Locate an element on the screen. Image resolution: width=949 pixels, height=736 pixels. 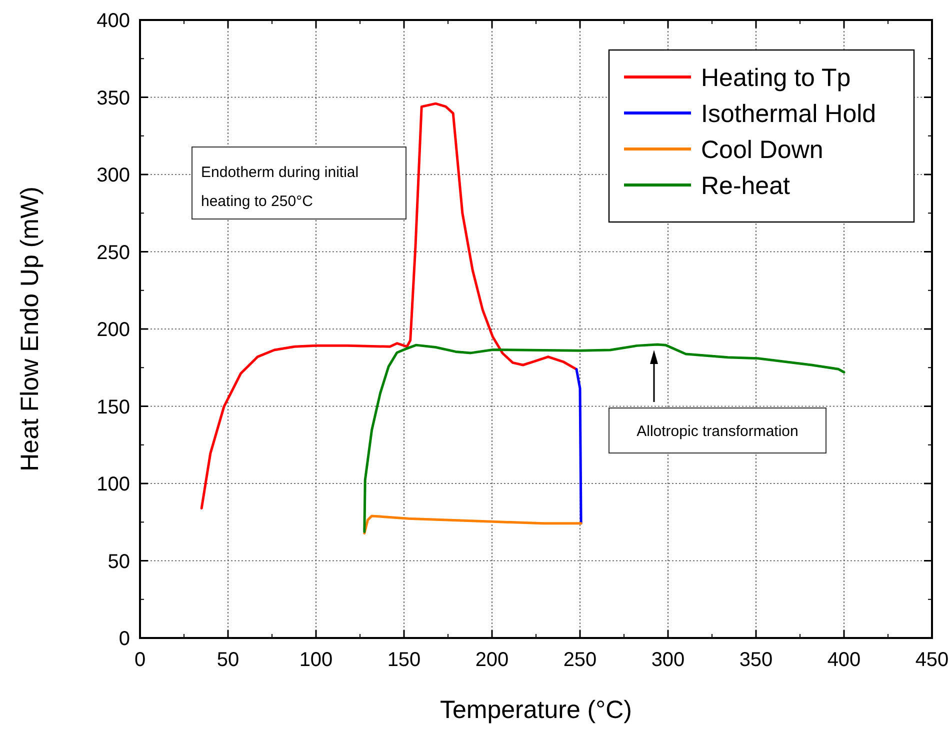
x-tick-label: 100 is located at coordinates (316, 660).